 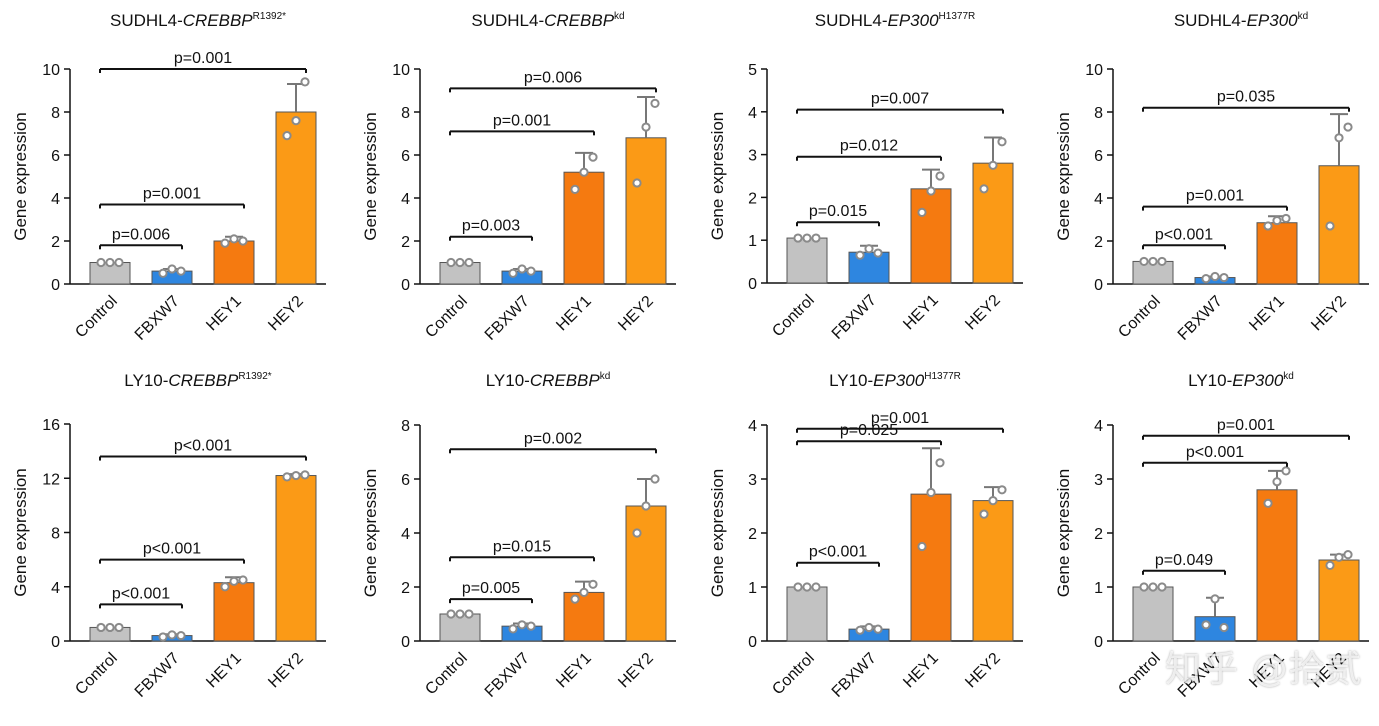 I want to click on bar-control, so click(x=807, y=260).